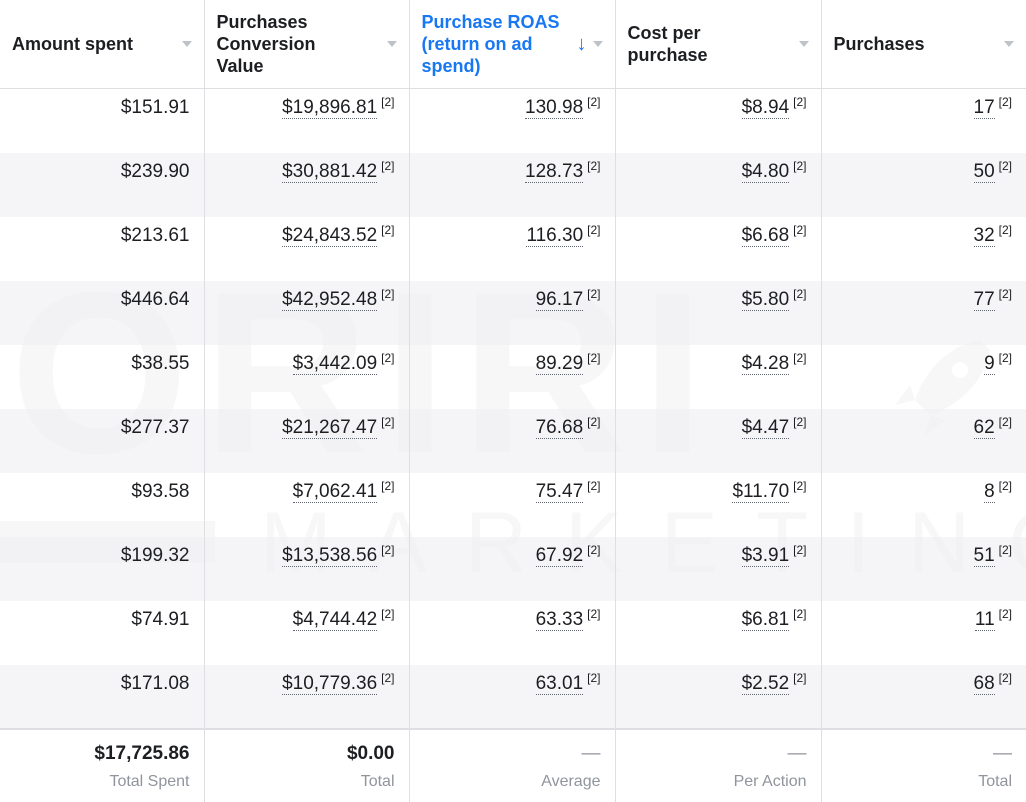  I want to click on cell-purchases-value: 77, so click(984, 299).